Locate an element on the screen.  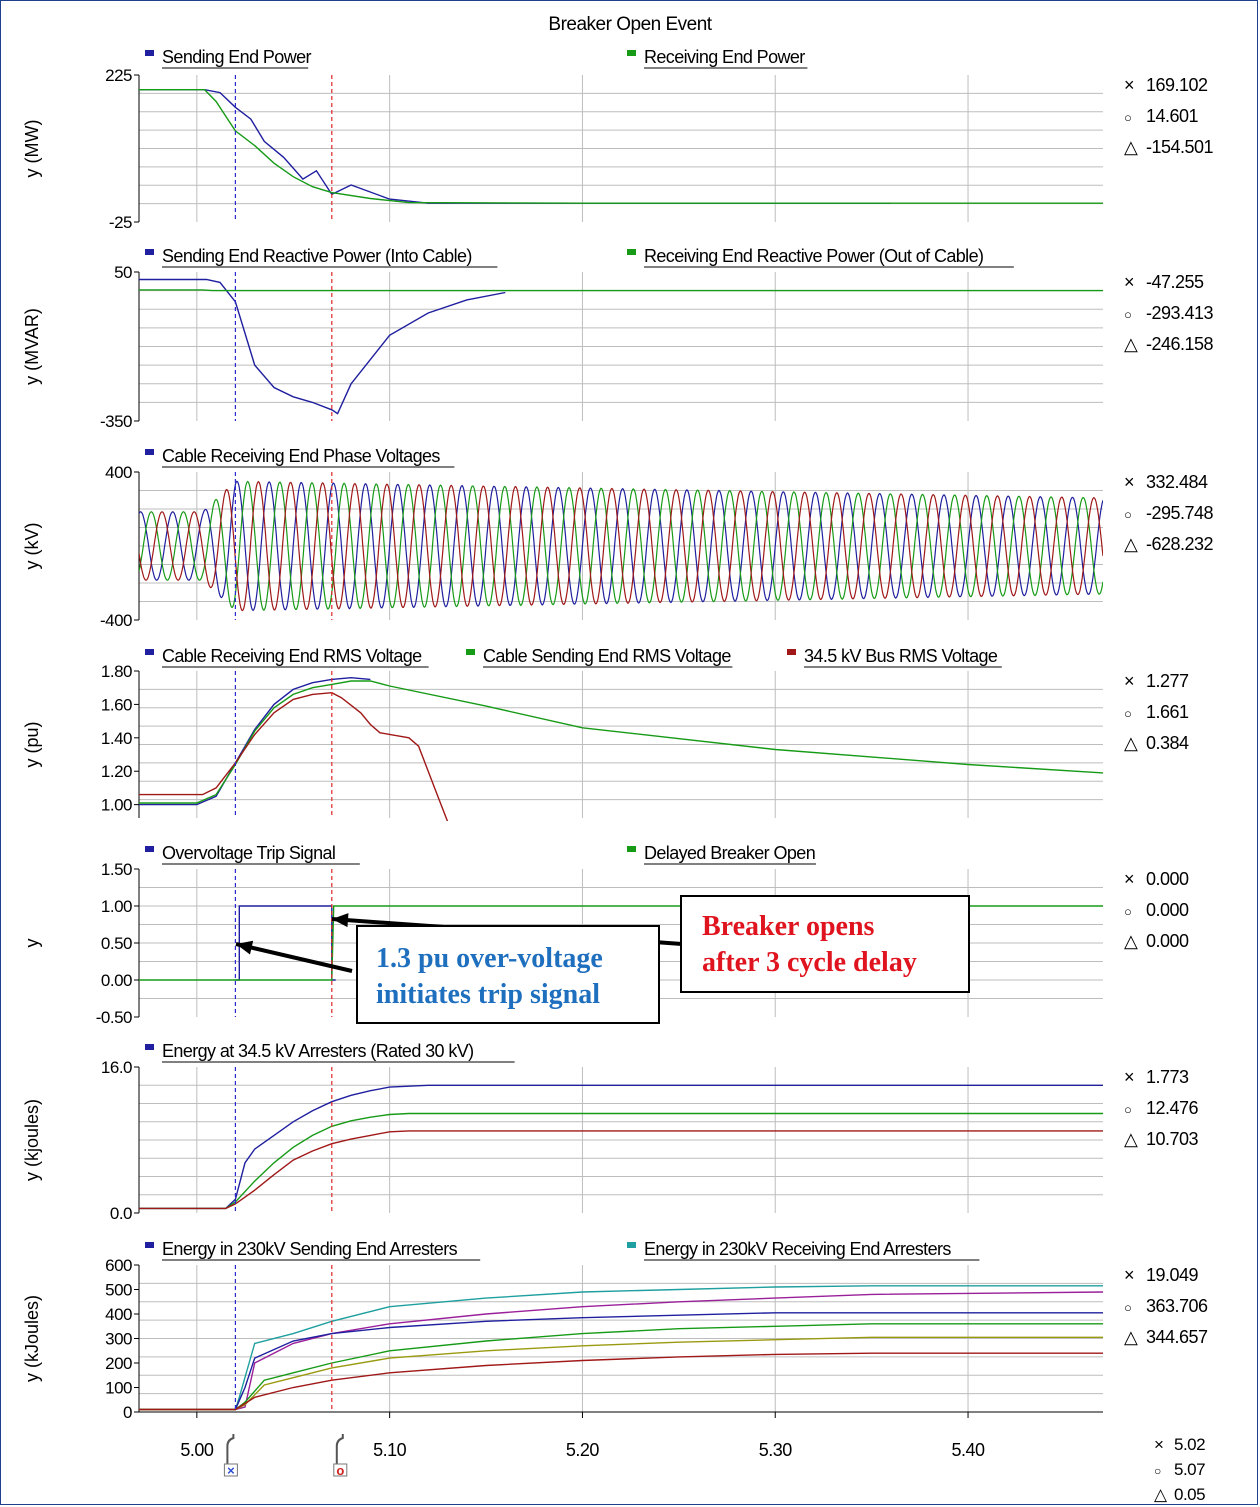
y-axis-label: y is located at coordinates (32, 943).